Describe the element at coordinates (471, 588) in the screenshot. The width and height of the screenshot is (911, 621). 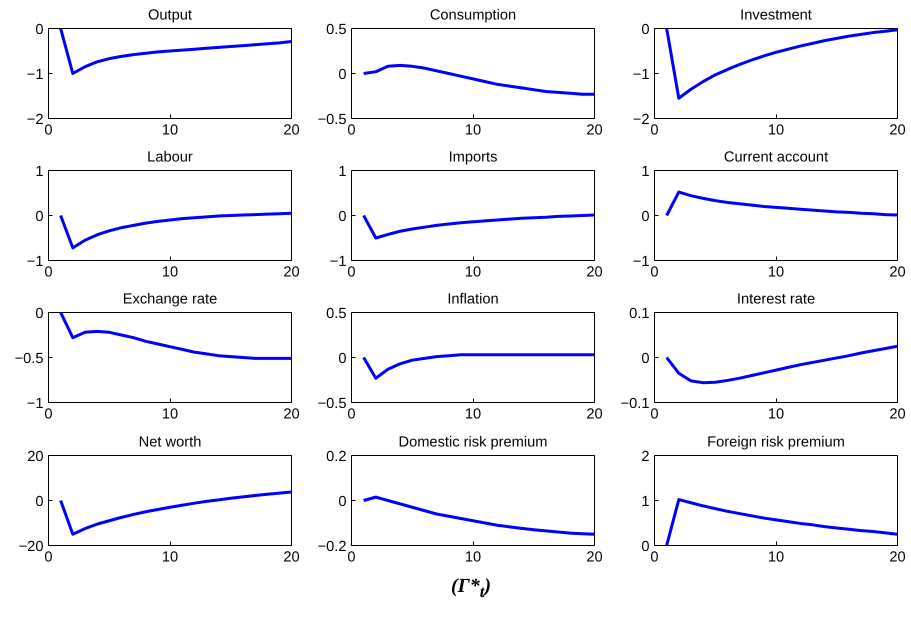
I see `x-axis-title: (Γ*$_{t}$)` at that location.